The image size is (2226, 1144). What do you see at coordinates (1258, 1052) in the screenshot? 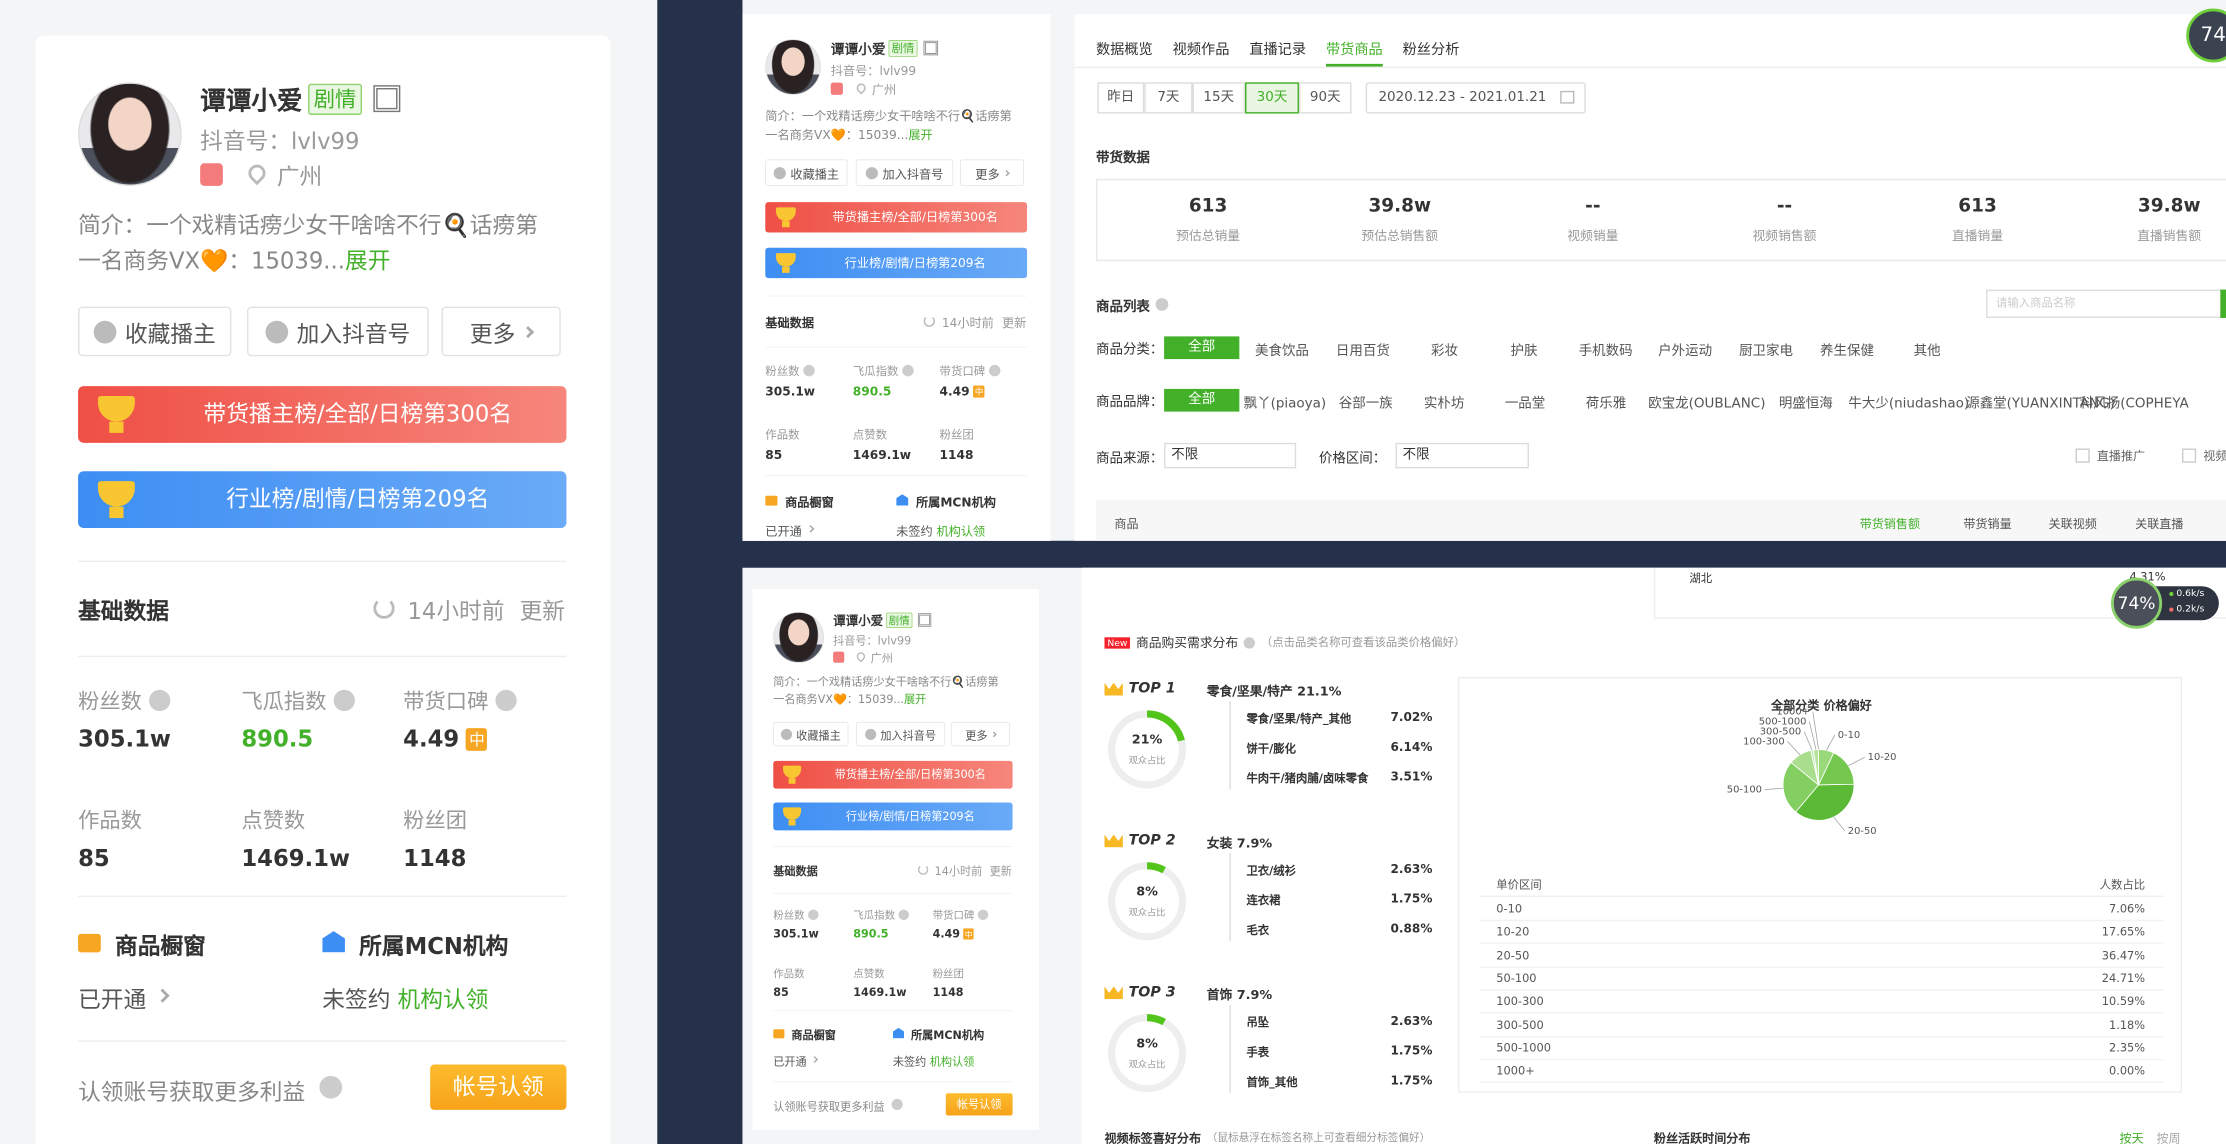
I see `subcategory: 手表` at bounding box center [1258, 1052].